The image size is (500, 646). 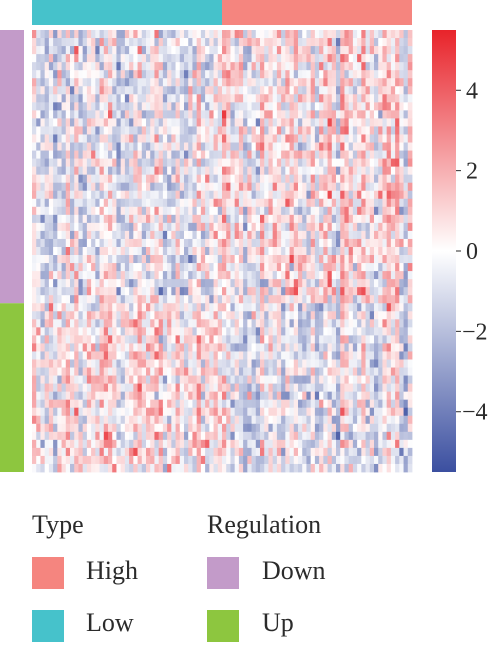 What do you see at coordinates (264, 524) in the screenshot?
I see `legend-regulation-title: Regulation` at bounding box center [264, 524].